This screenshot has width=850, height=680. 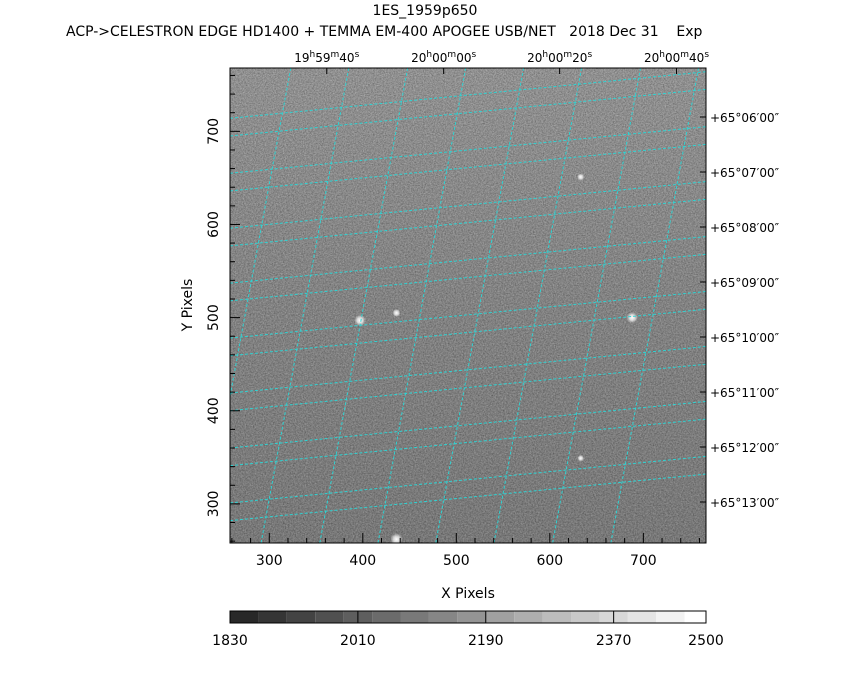 What do you see at coordinates (745, 228) in the screenshot?
I see `dec-tick-label-2: +65°08′00″` at bounding box center [745, 228].